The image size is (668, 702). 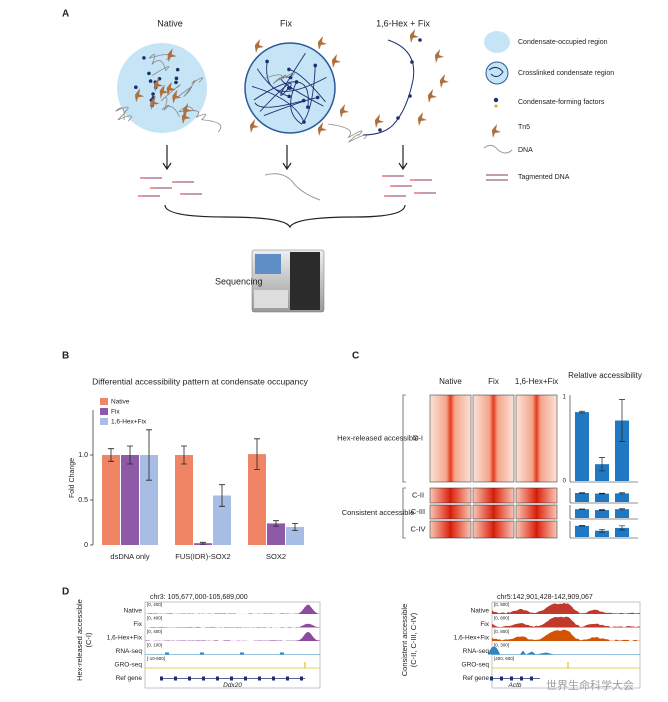 I want to click on column-label: Native, so click(x=450, y=381).